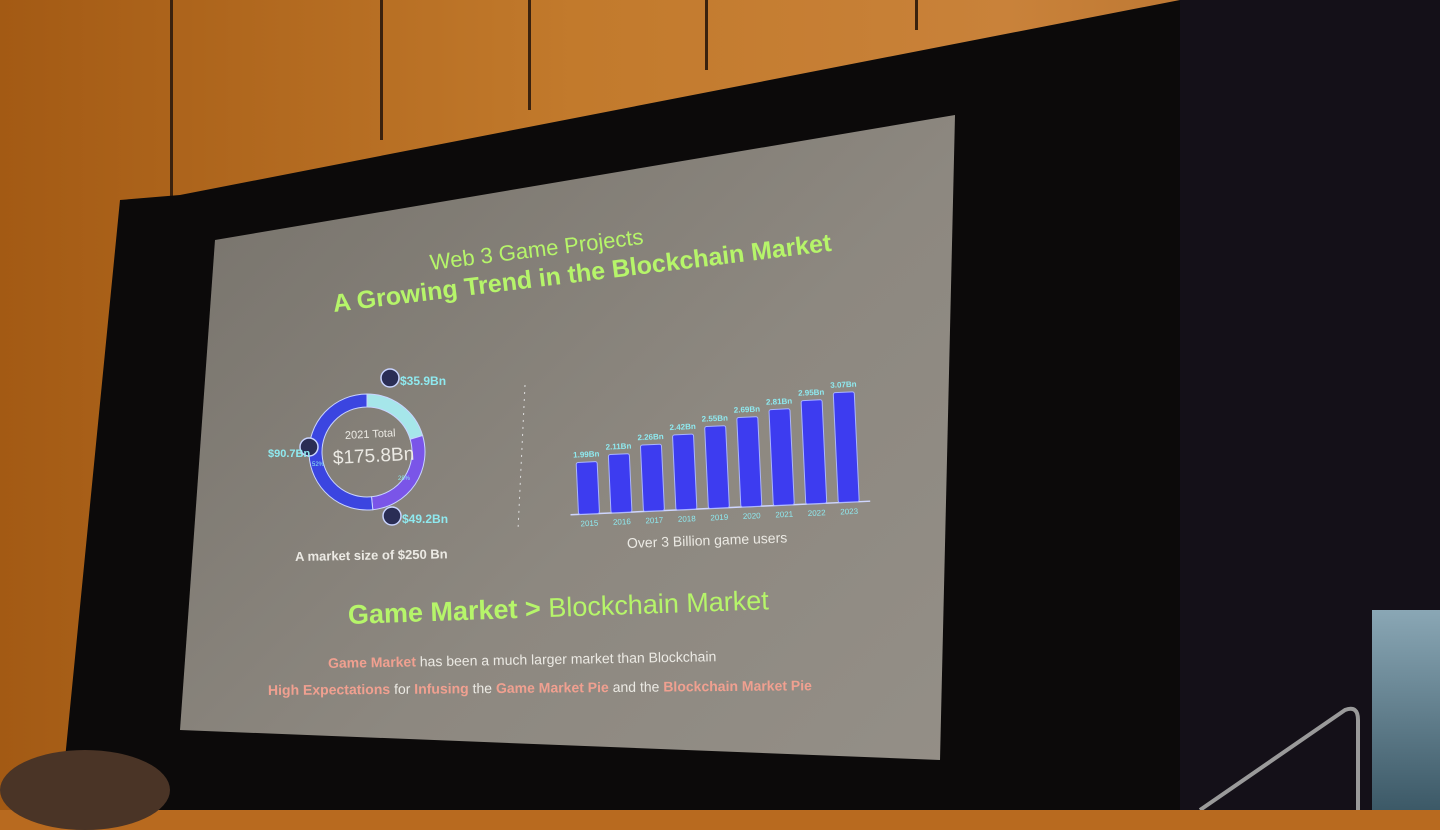 The image size is (1440, 830). I want to click on pie-percent-mobile: 52%, so click(318, 465).